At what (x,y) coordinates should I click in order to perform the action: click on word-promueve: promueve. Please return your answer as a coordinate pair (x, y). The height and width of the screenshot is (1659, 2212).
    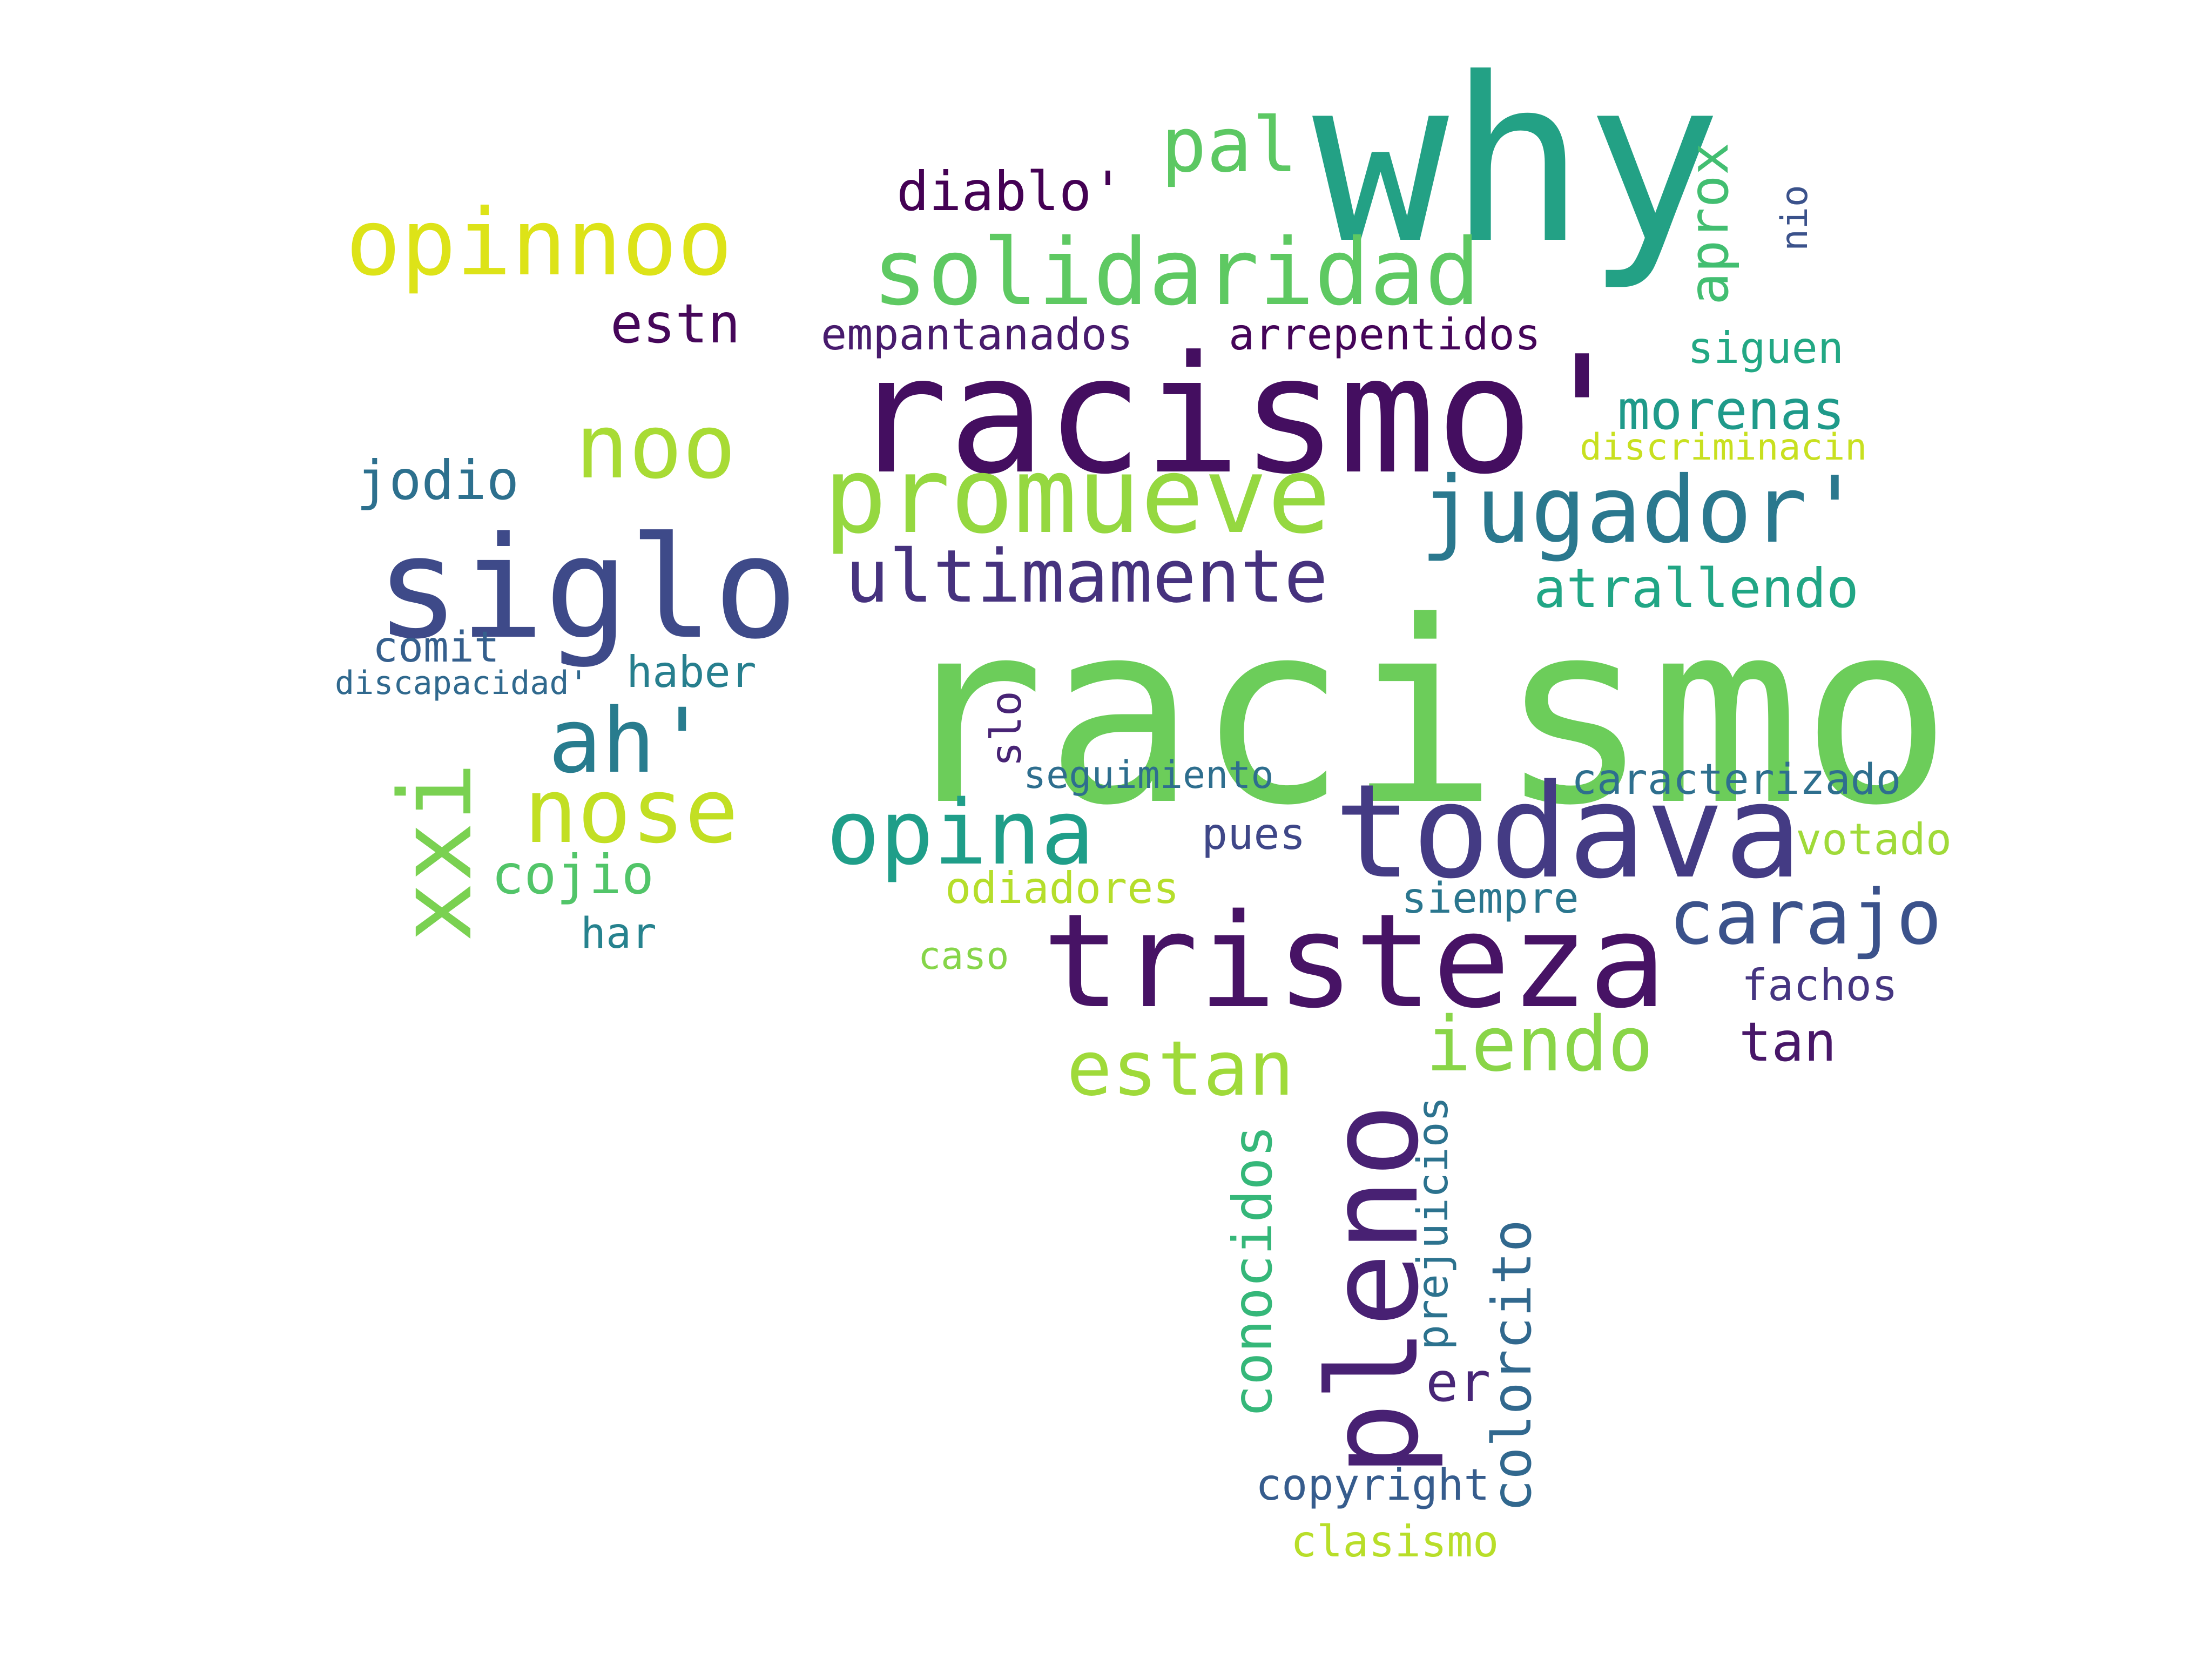
    Looking at the image, I should click on (1077, 495).